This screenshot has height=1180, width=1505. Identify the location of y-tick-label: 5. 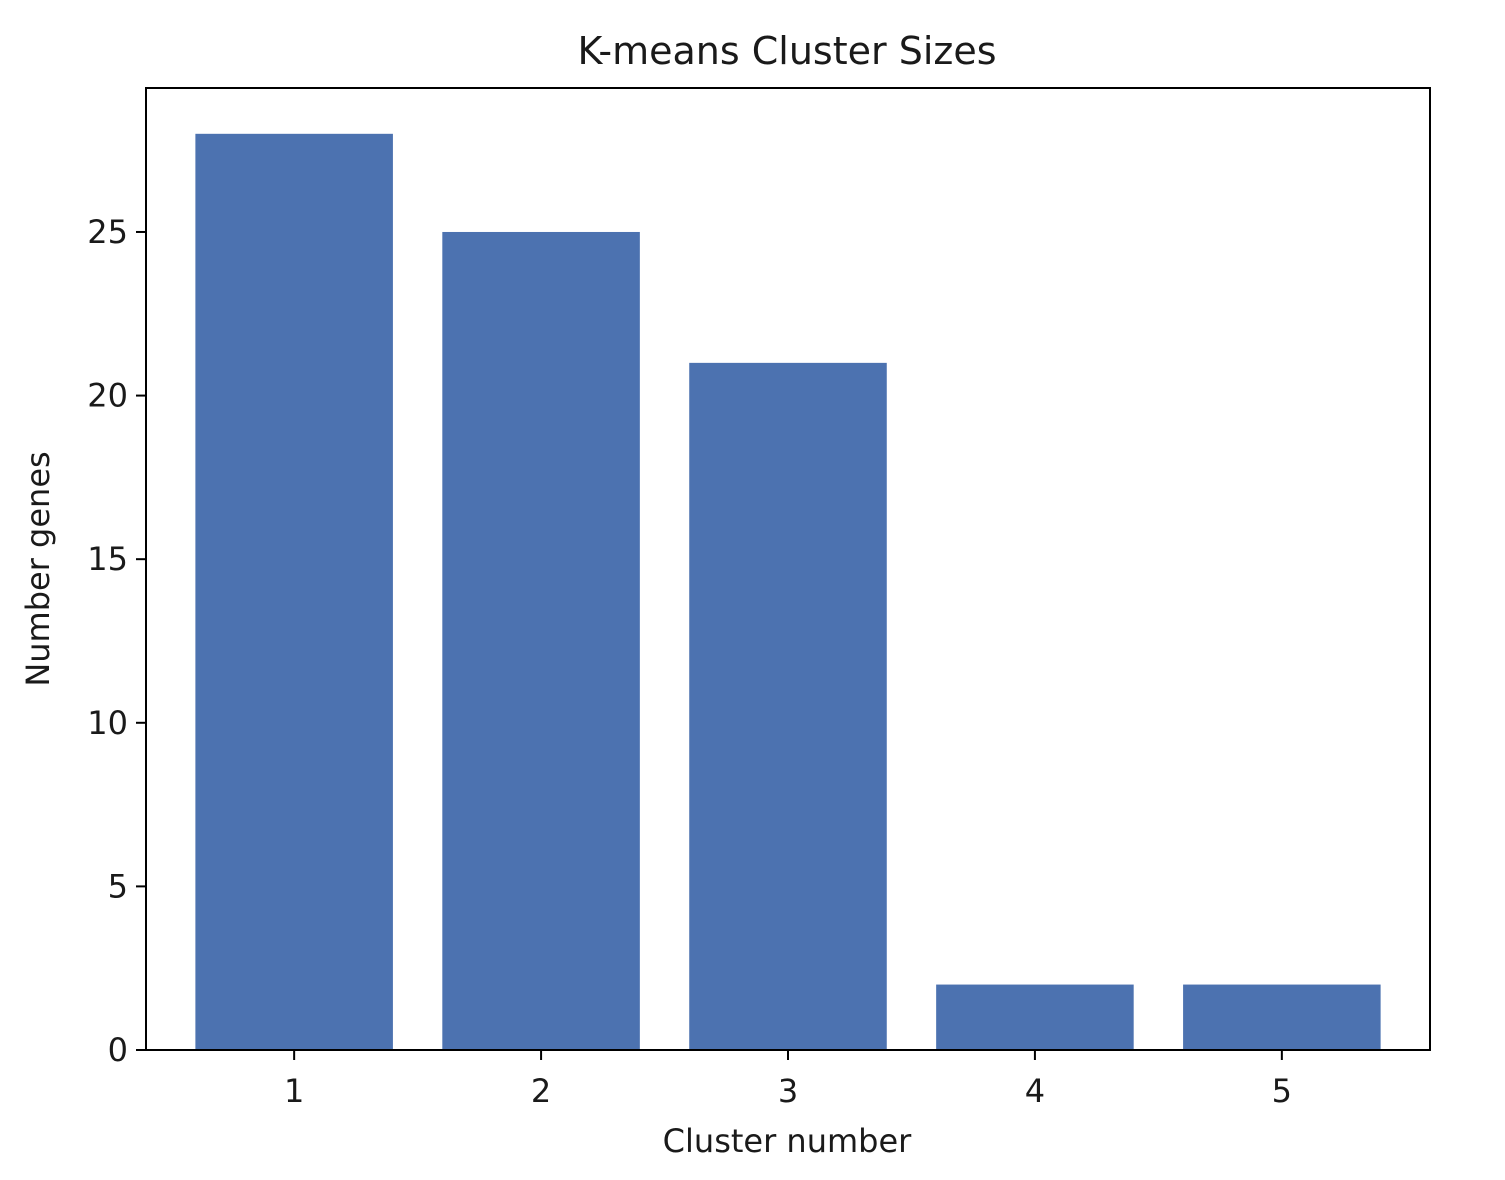
(118, 886).